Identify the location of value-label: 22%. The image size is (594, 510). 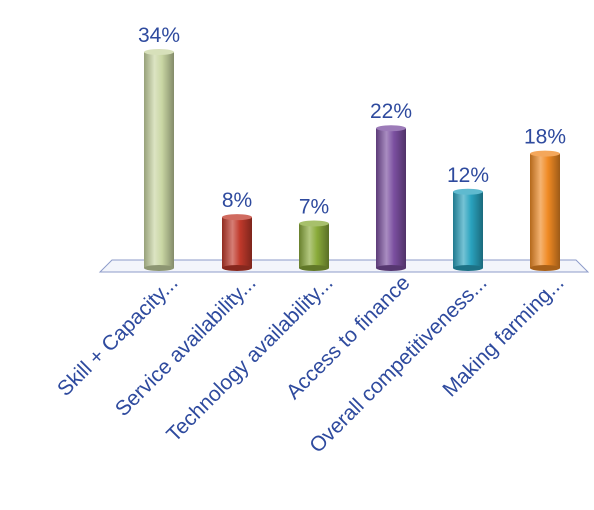
(391, 111).